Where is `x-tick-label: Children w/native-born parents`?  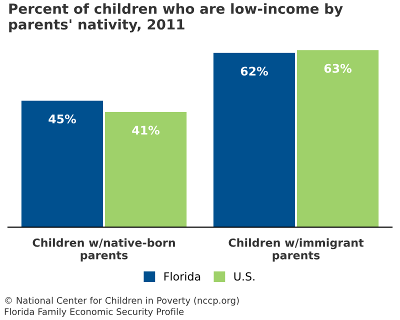
x-tick-label: Children w/native-born parents is located at coordinates (103, 250).